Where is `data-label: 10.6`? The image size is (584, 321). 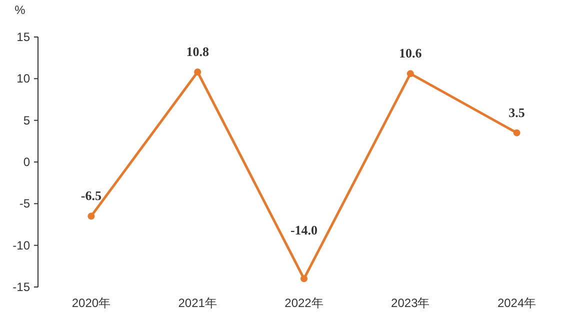 data-label: 10.6 is located at coordinates (410, 53).